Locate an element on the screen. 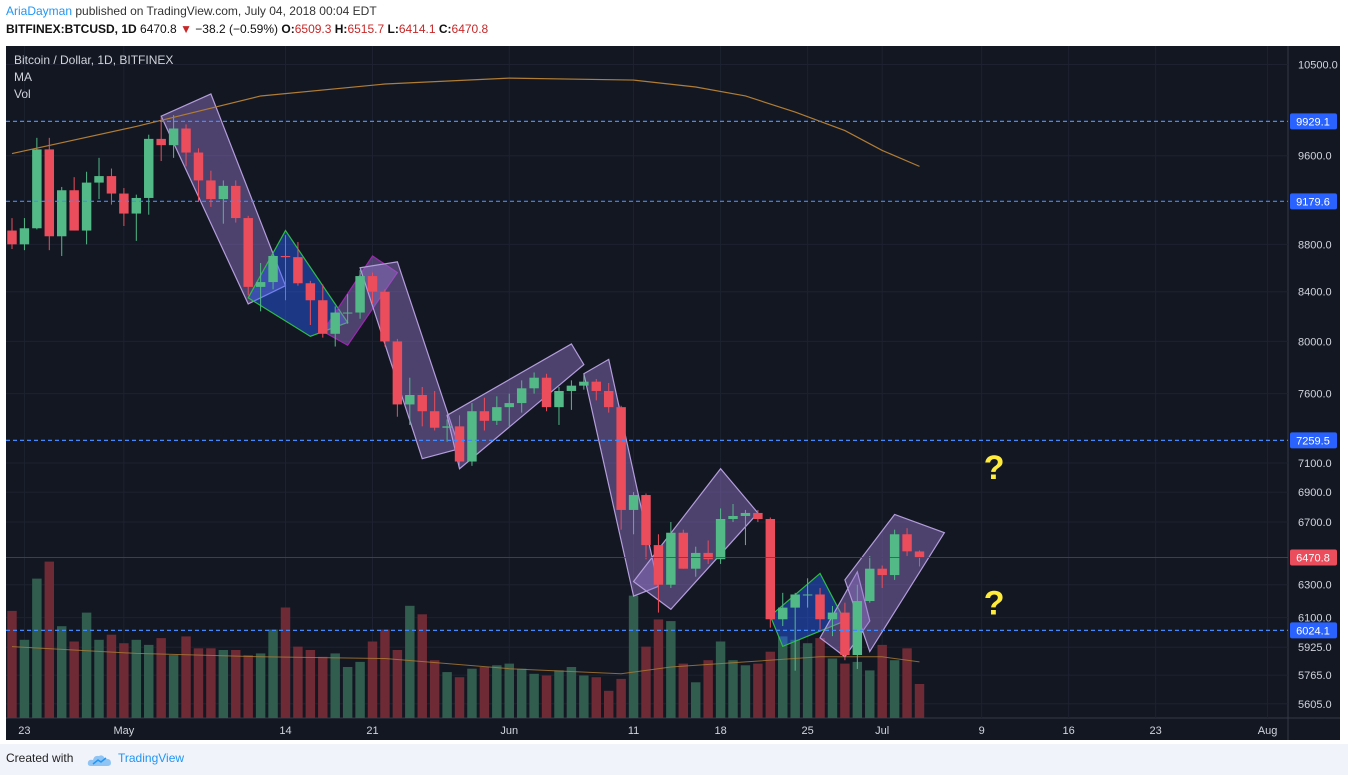  high-value: 6515.7 is located at coordinates (366, 29).